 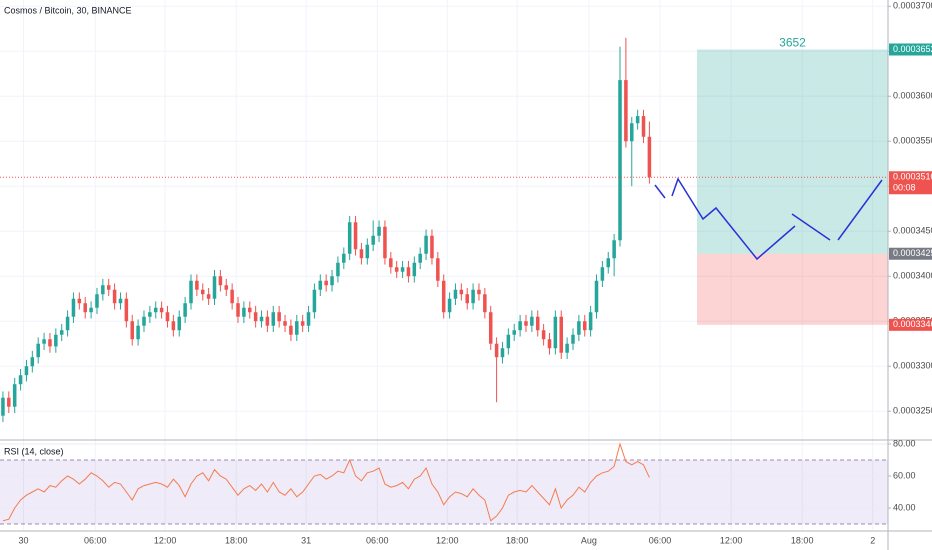 I want to click on position-layer: 3652, so click(x=792, y=180).